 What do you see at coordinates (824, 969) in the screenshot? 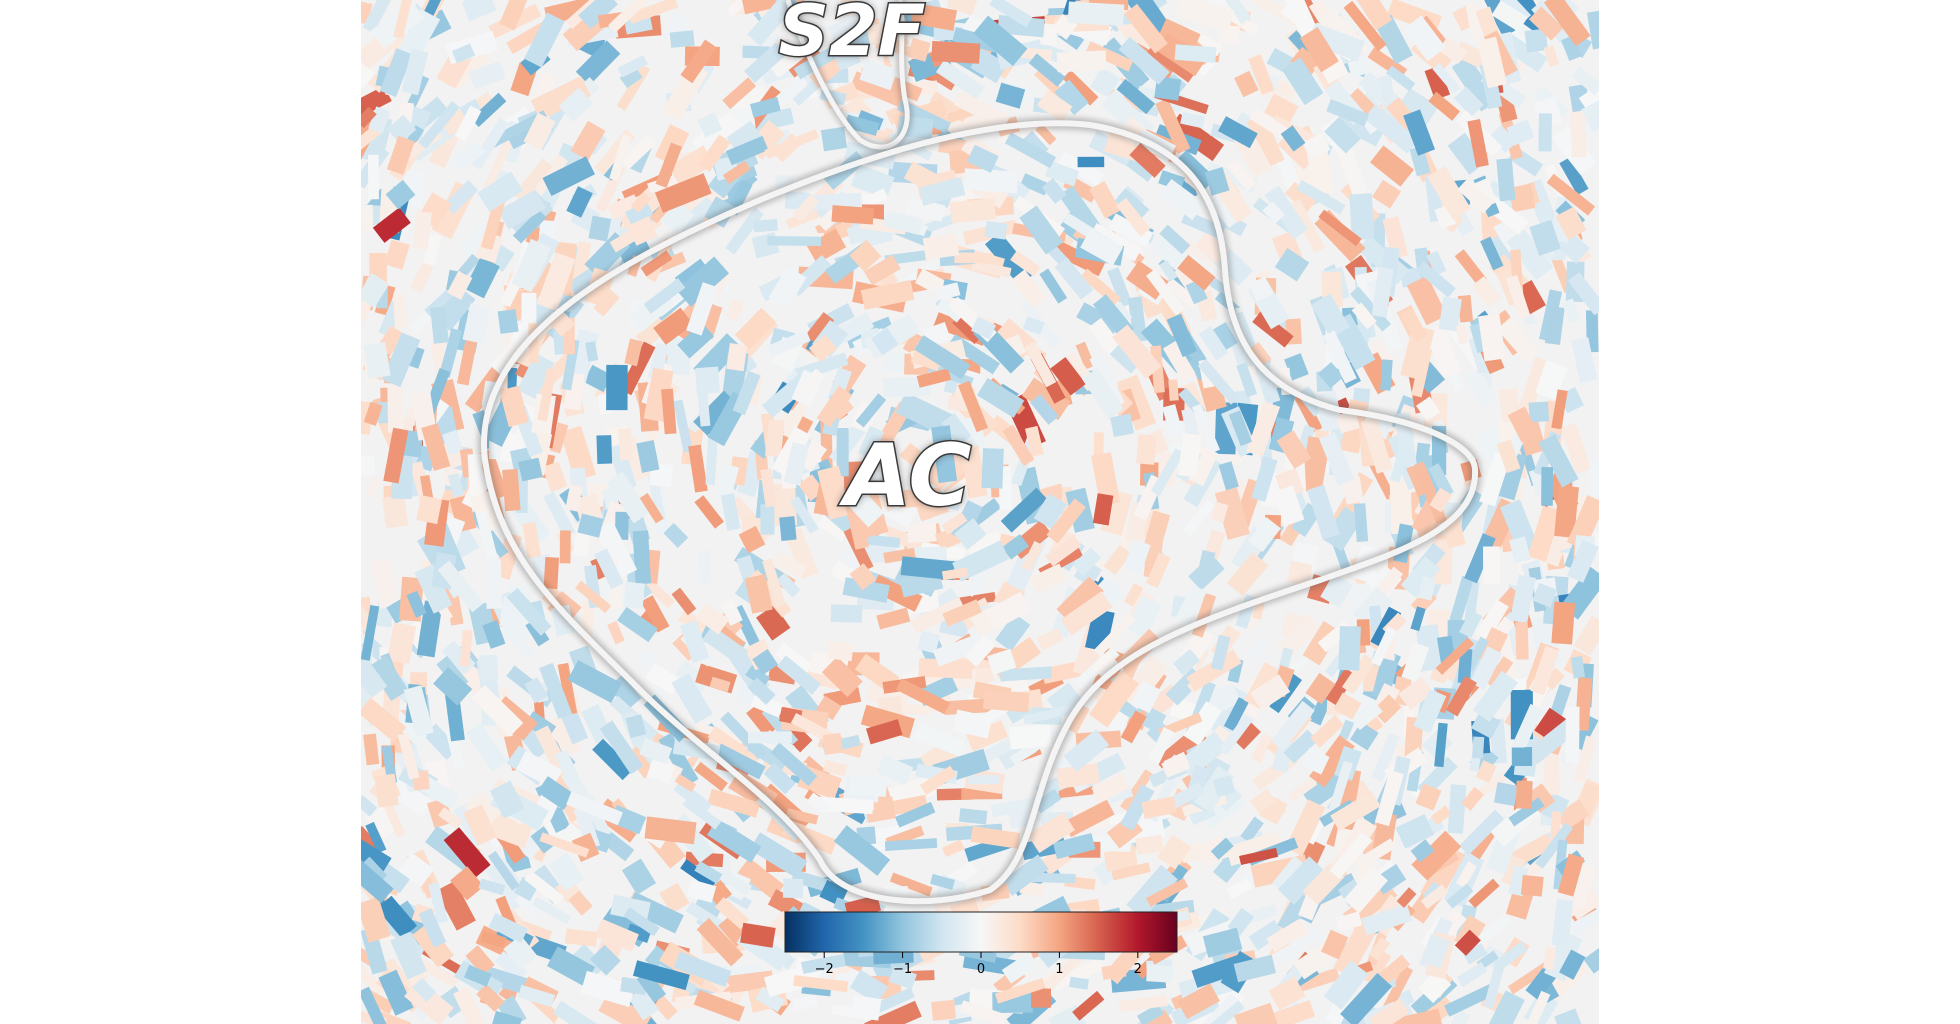
I see `colorbar-tick-label: −2` at bounding box center [824, 969].